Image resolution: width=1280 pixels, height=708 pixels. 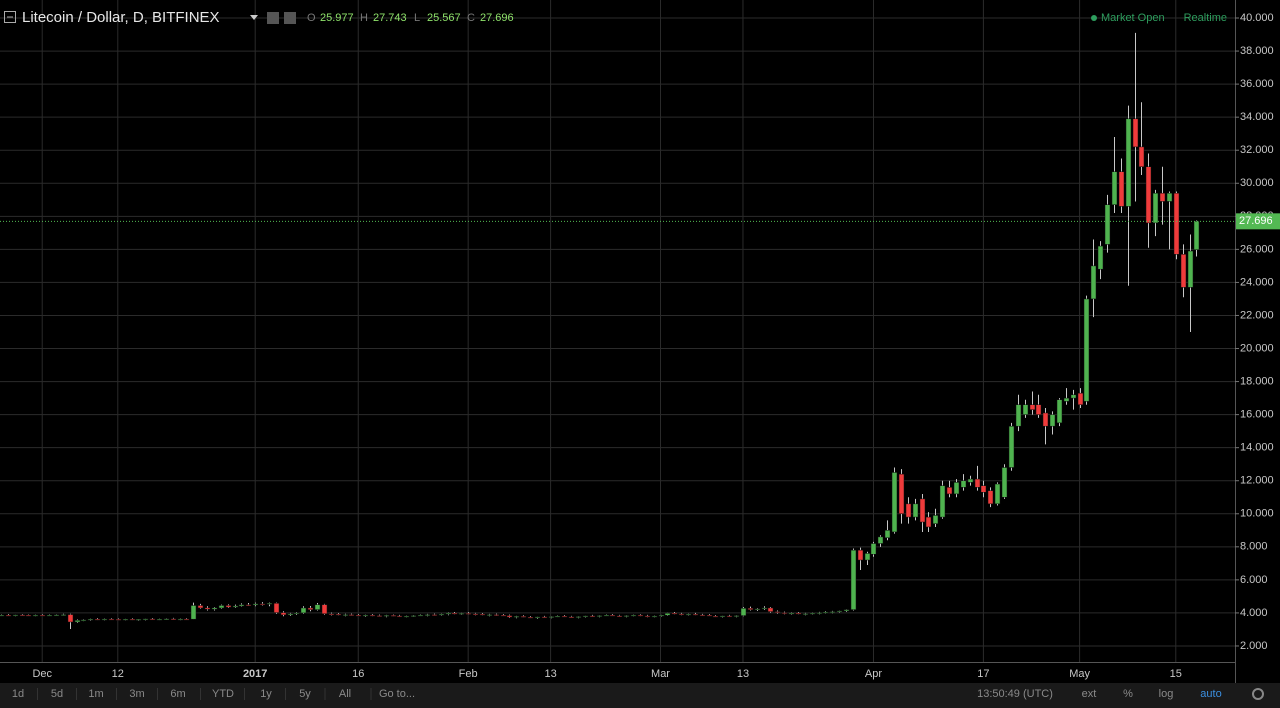 What do you see at coordinates (1089, 694) in the screenshot?
I see `option-button: ext` at bounding box center [1089, 694].